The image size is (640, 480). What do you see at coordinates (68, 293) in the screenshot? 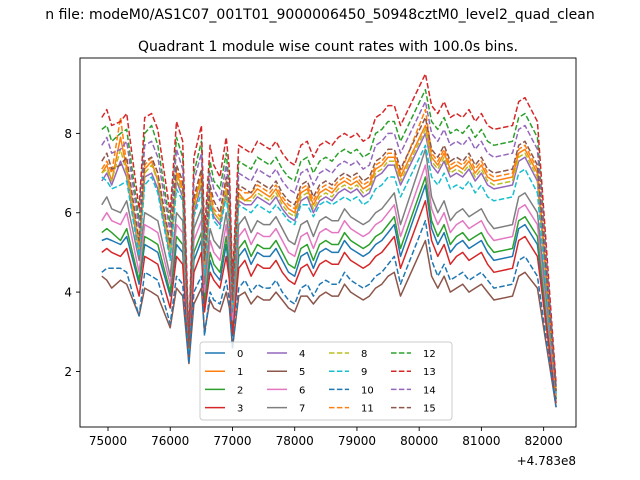
I see `y-tick-label: 4` at bounding box center [68, 293].